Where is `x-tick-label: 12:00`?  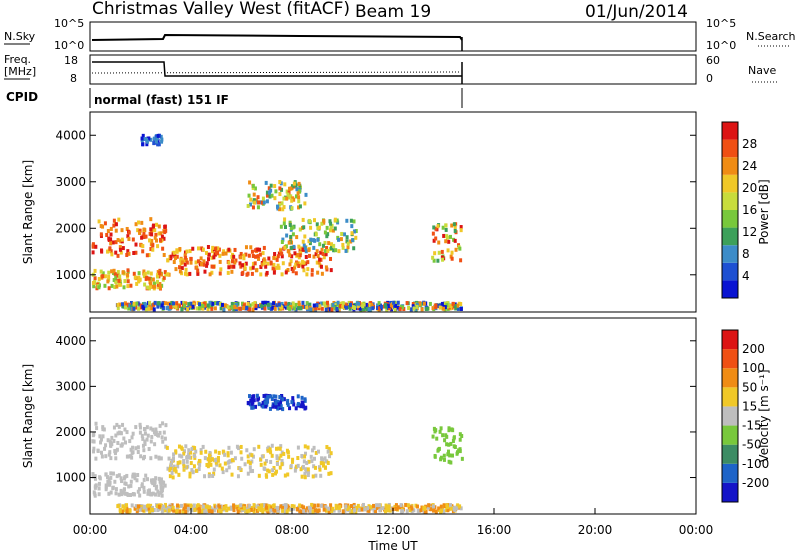 x-tick-label: 12:00 is located at coordinates (393, 530).